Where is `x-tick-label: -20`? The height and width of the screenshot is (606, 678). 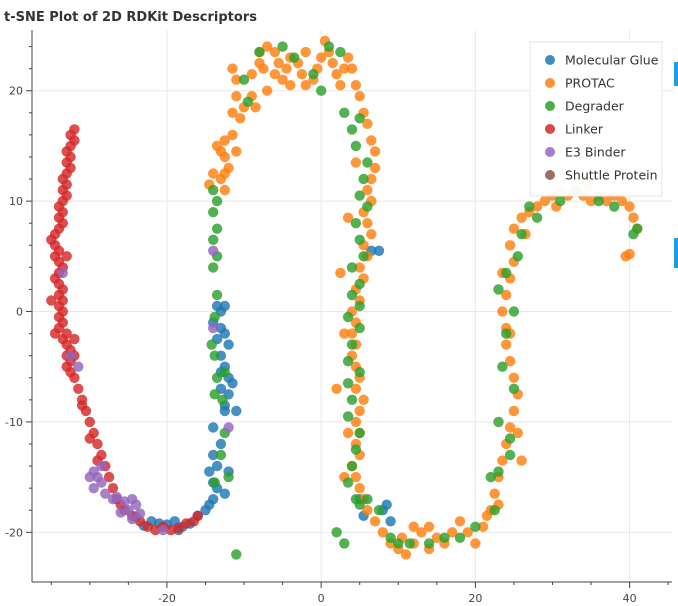
x-tick-label: -20 is located at coordinates (167, 598).